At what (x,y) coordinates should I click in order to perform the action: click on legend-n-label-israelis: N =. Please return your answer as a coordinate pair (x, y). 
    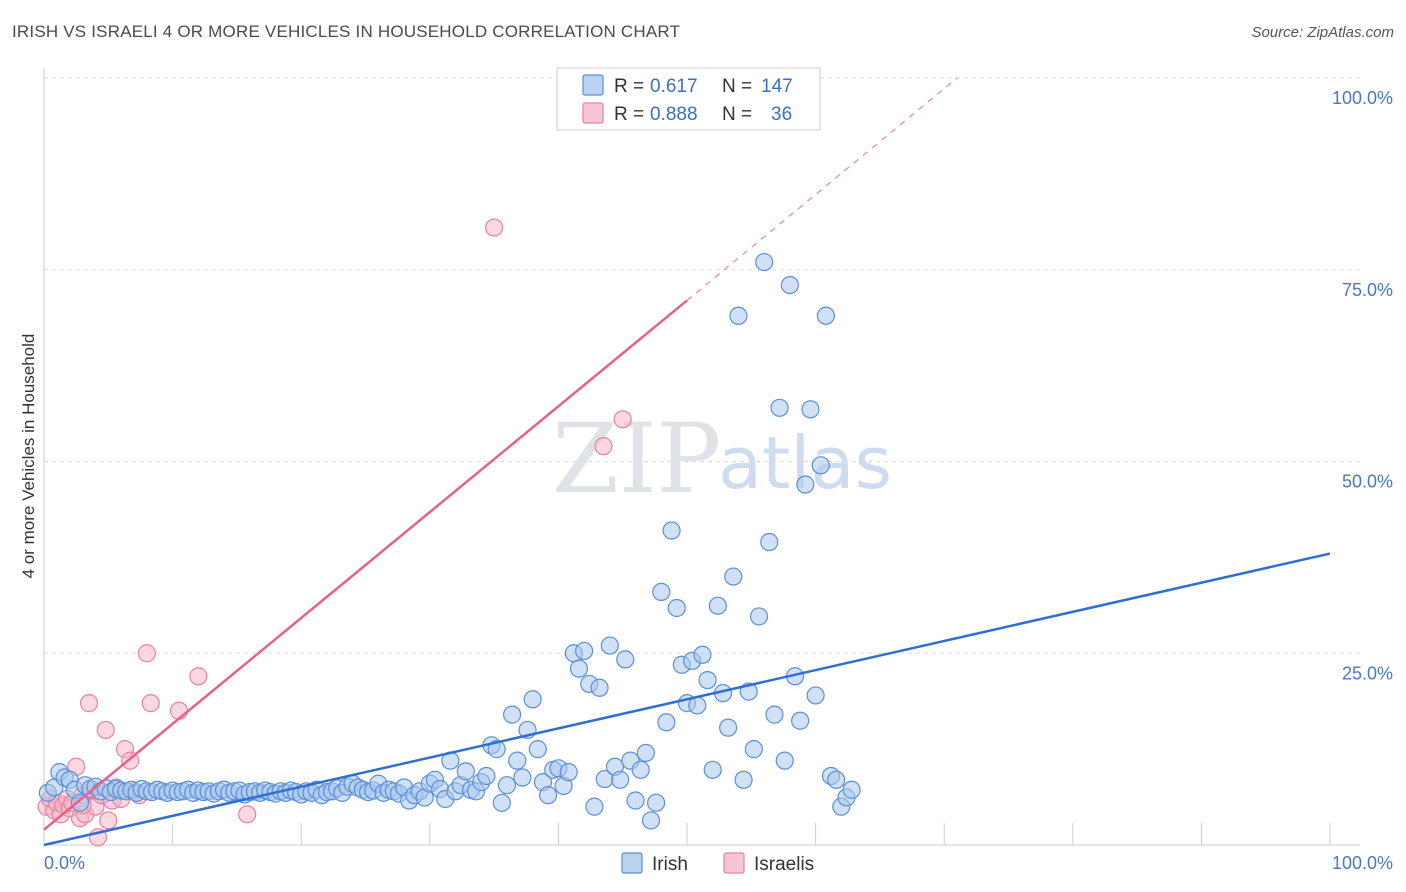
    Looking at the image, I should click on (737, 114).